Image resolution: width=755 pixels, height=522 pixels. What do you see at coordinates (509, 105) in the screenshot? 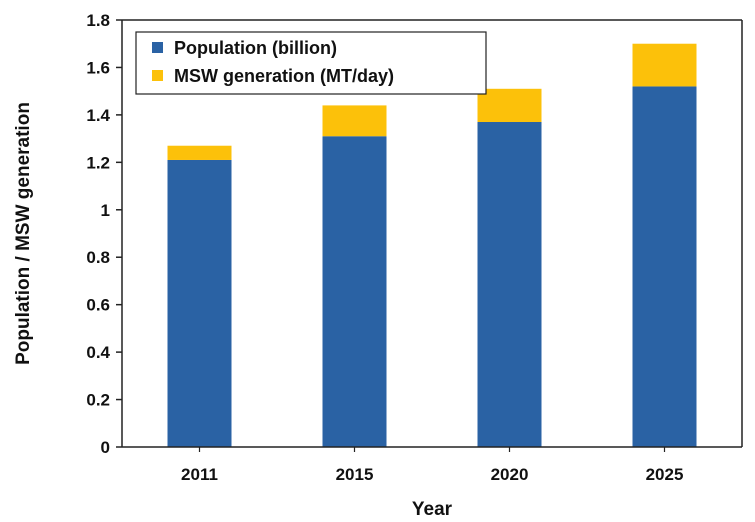
I see `bar-msw-generation-2020` at bounding box center [509, 105].